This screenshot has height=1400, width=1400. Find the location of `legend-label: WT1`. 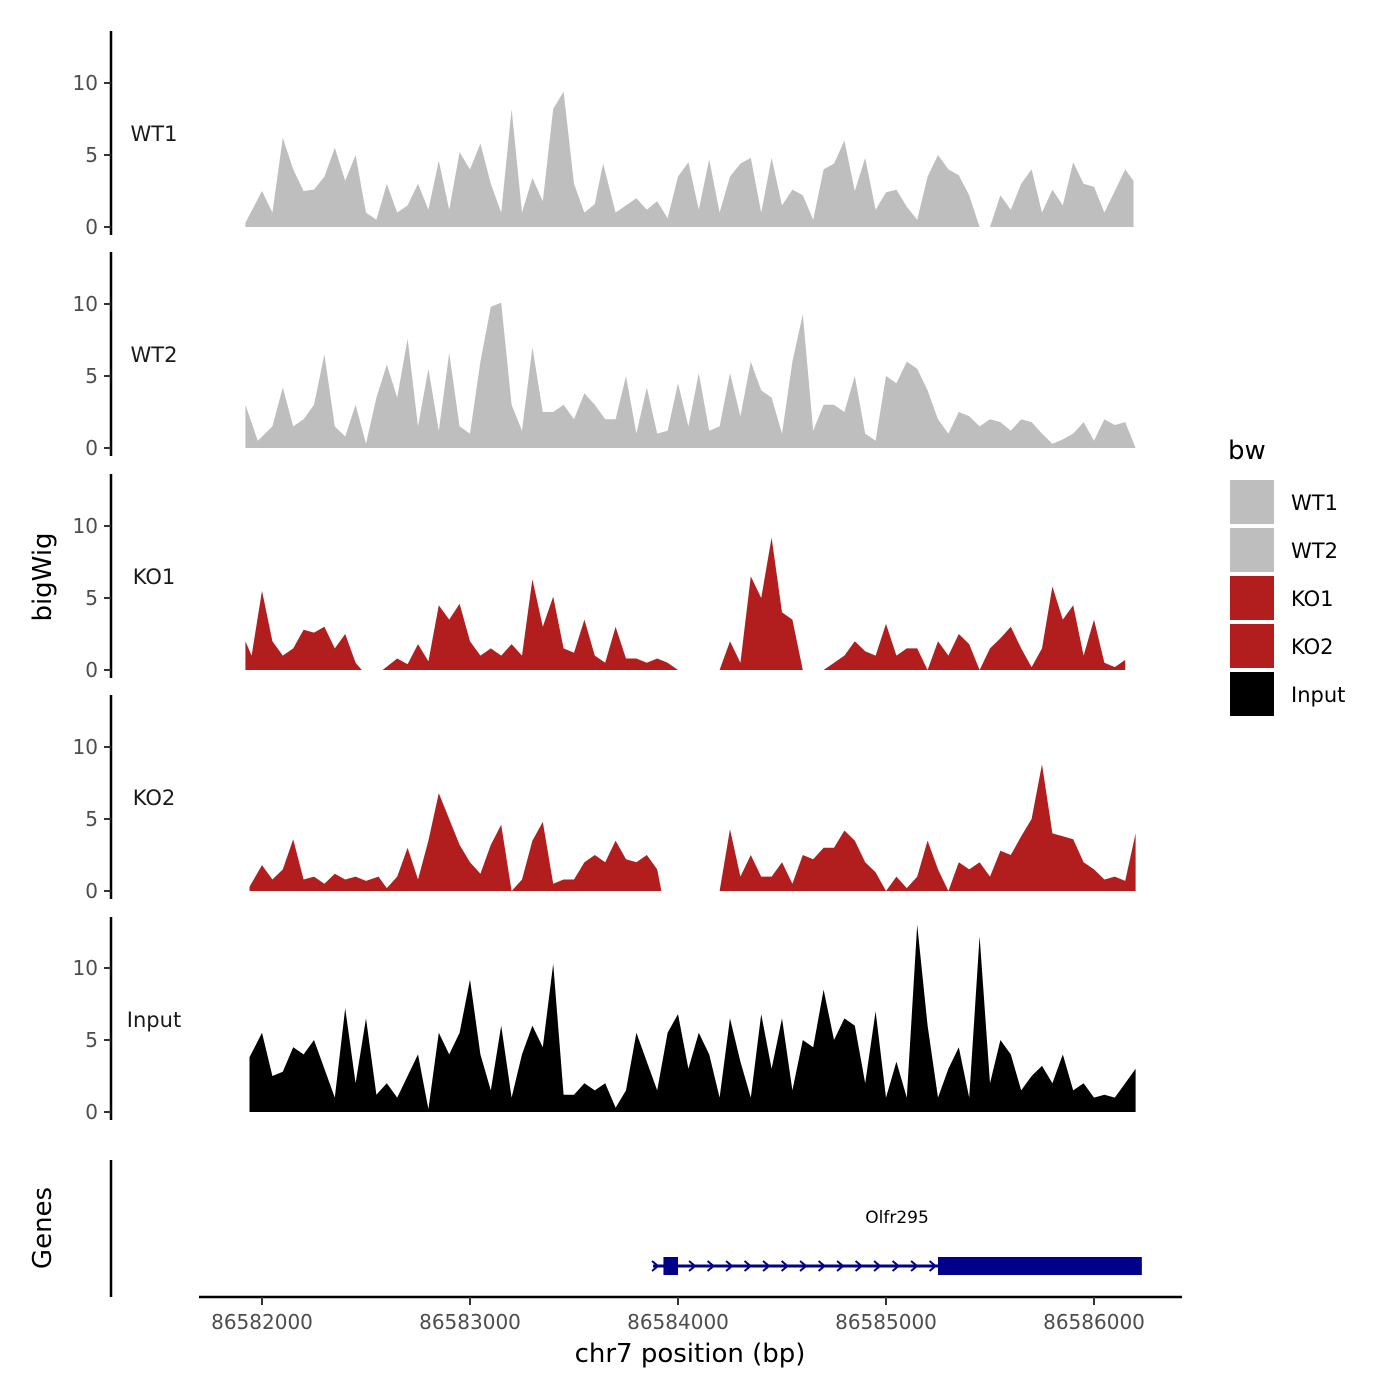

legend-label: WT1 is located at coordinates (1314, 503).